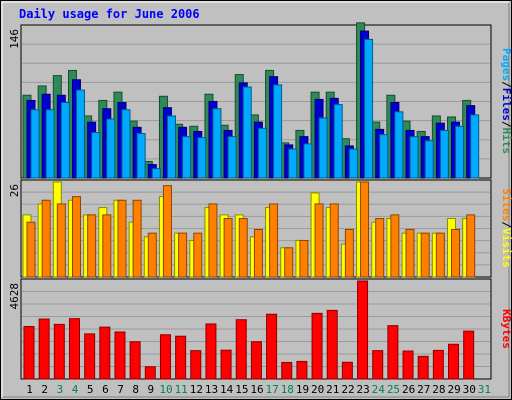  Describe the element at coordinates (60, 389) in the screenshot. I see `x-tick-label: 3` at that location.